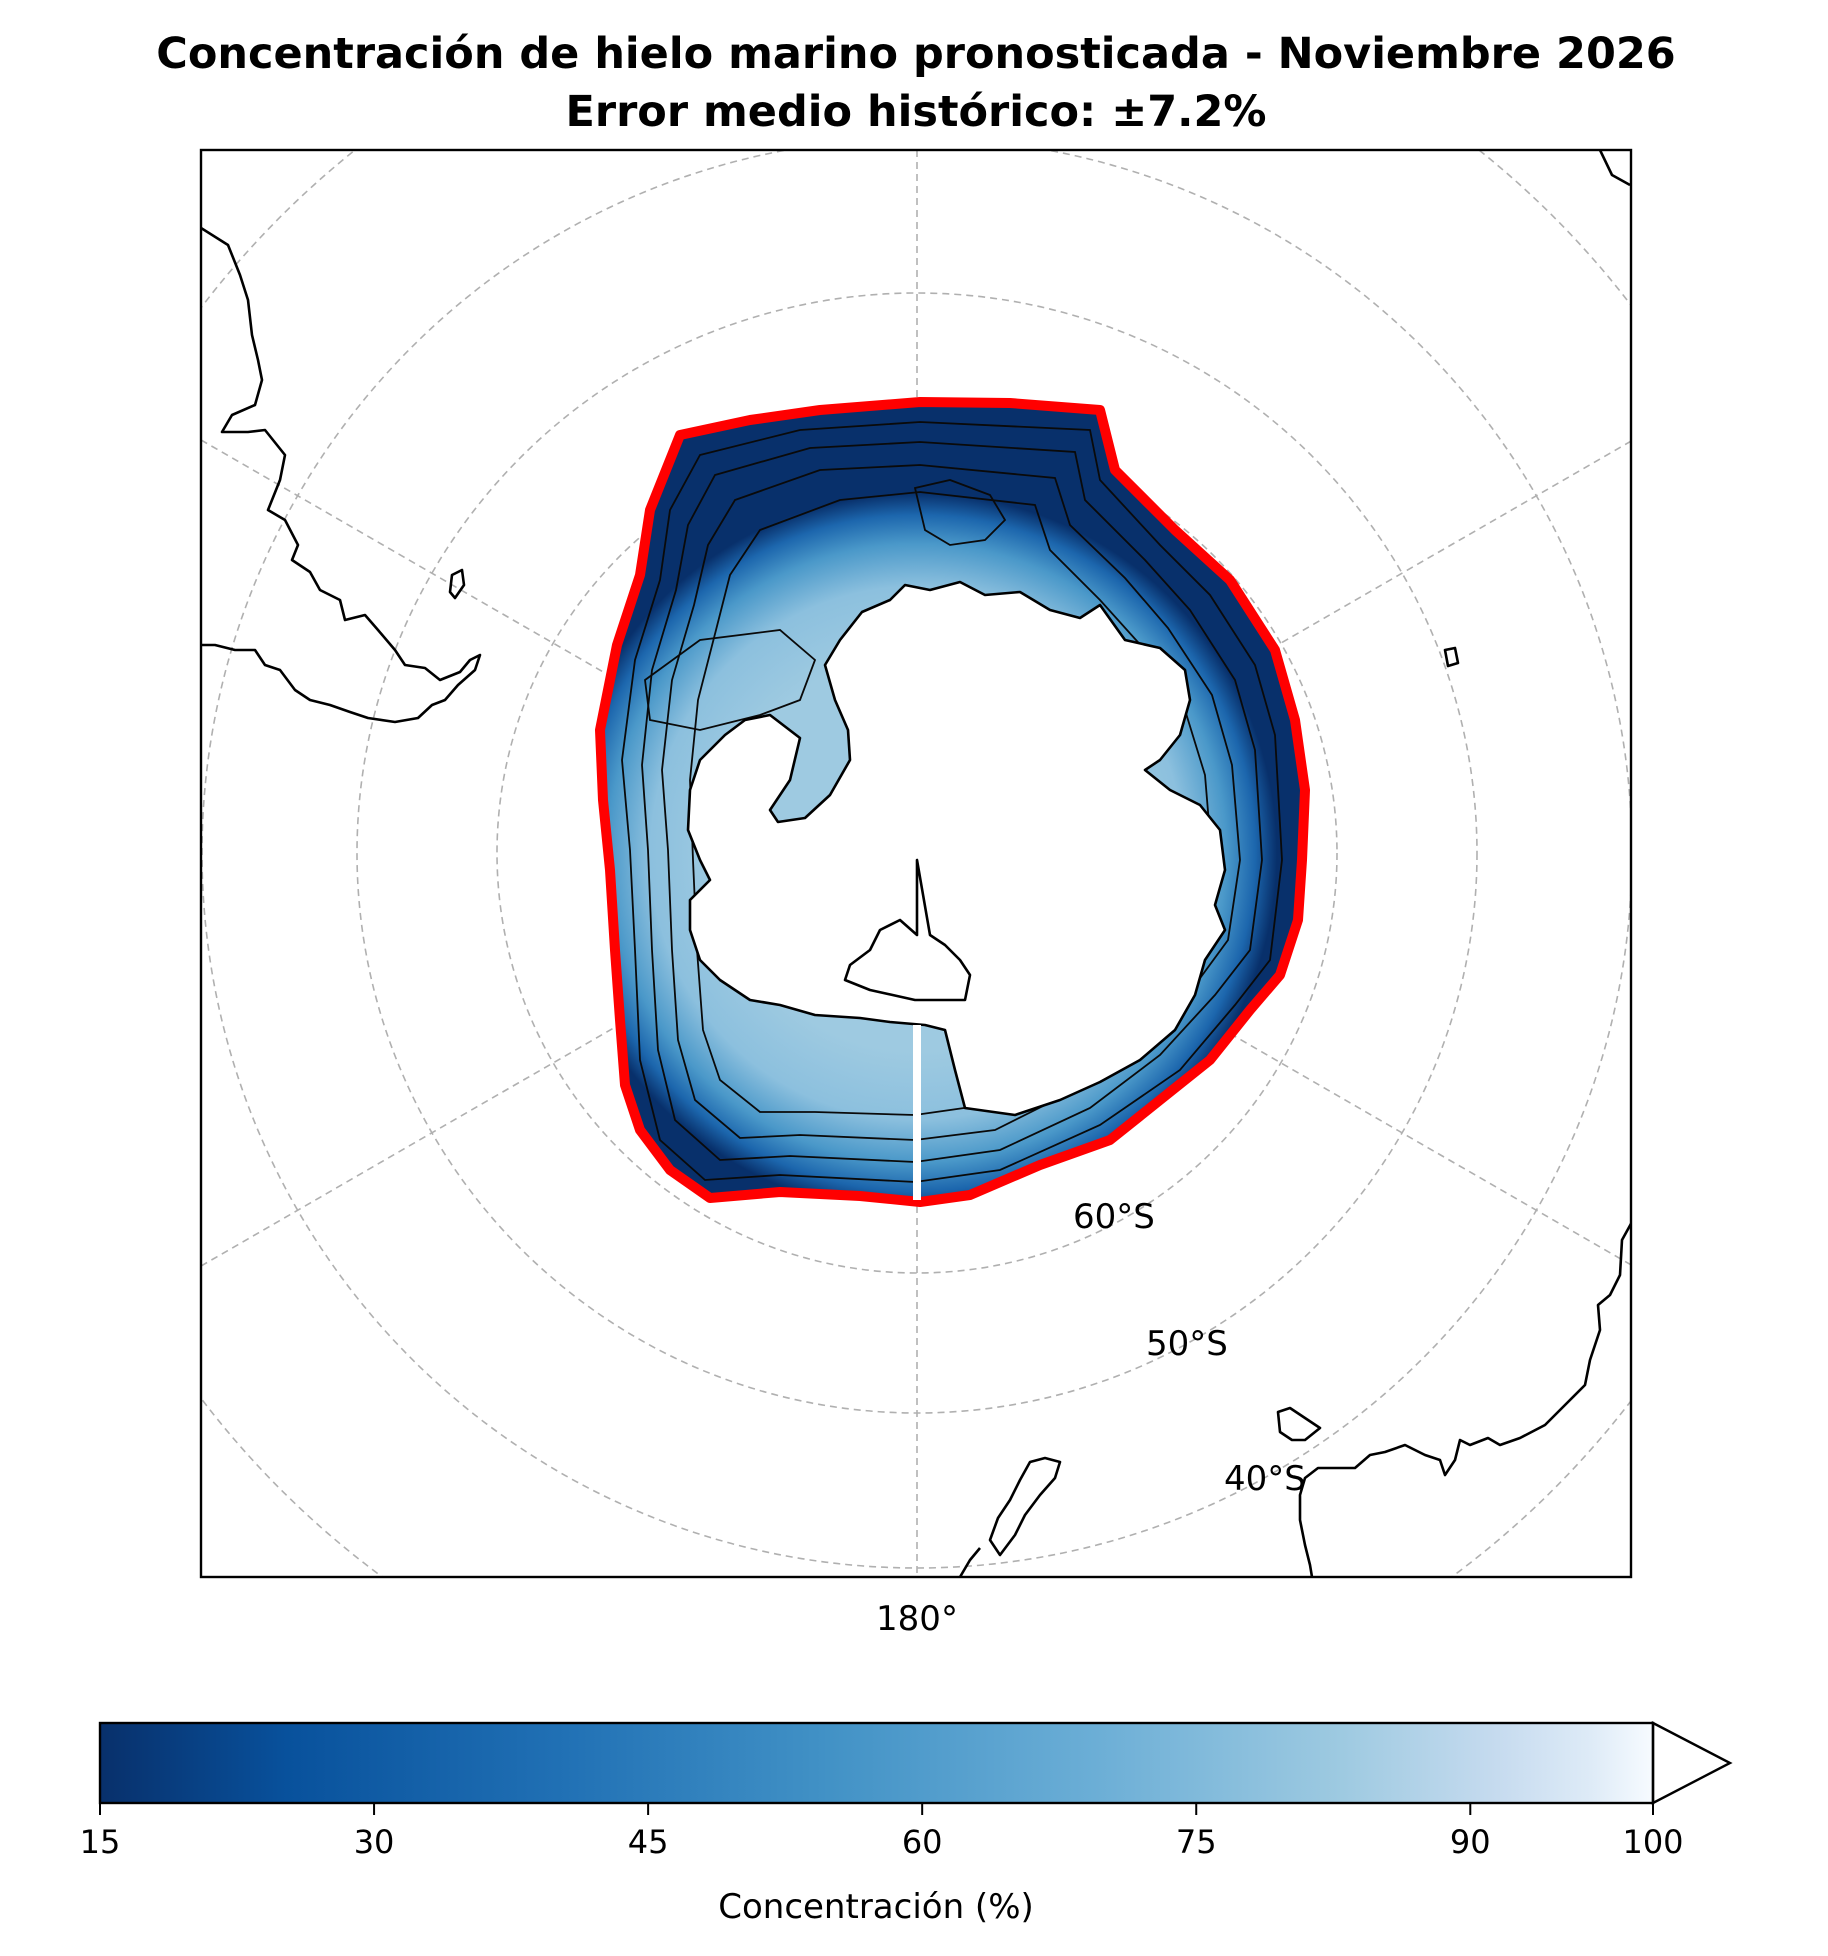  What do you see at coordinates (907, 930) in the screenshot?
I see `peninsula-shape` at bounding box center [907, 930].